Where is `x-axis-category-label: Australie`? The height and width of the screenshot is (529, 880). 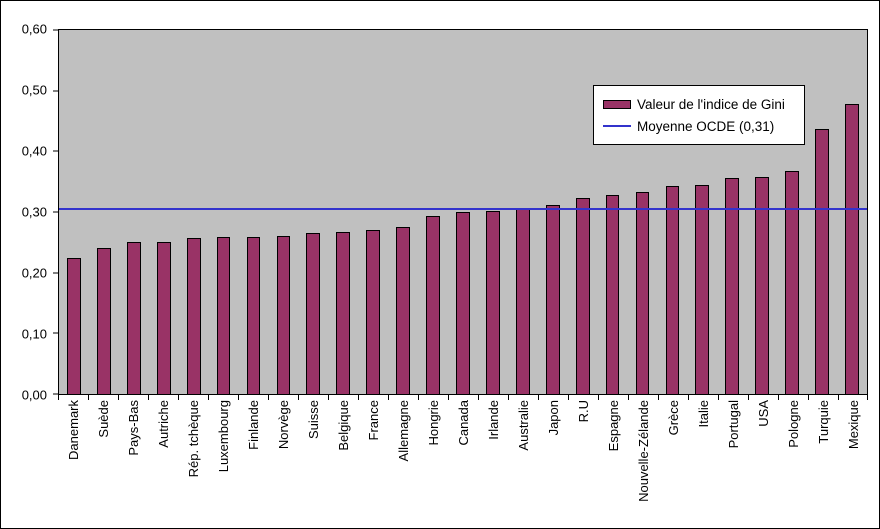 x-axis-category-label: Australie is located at coordinates (523, 425).